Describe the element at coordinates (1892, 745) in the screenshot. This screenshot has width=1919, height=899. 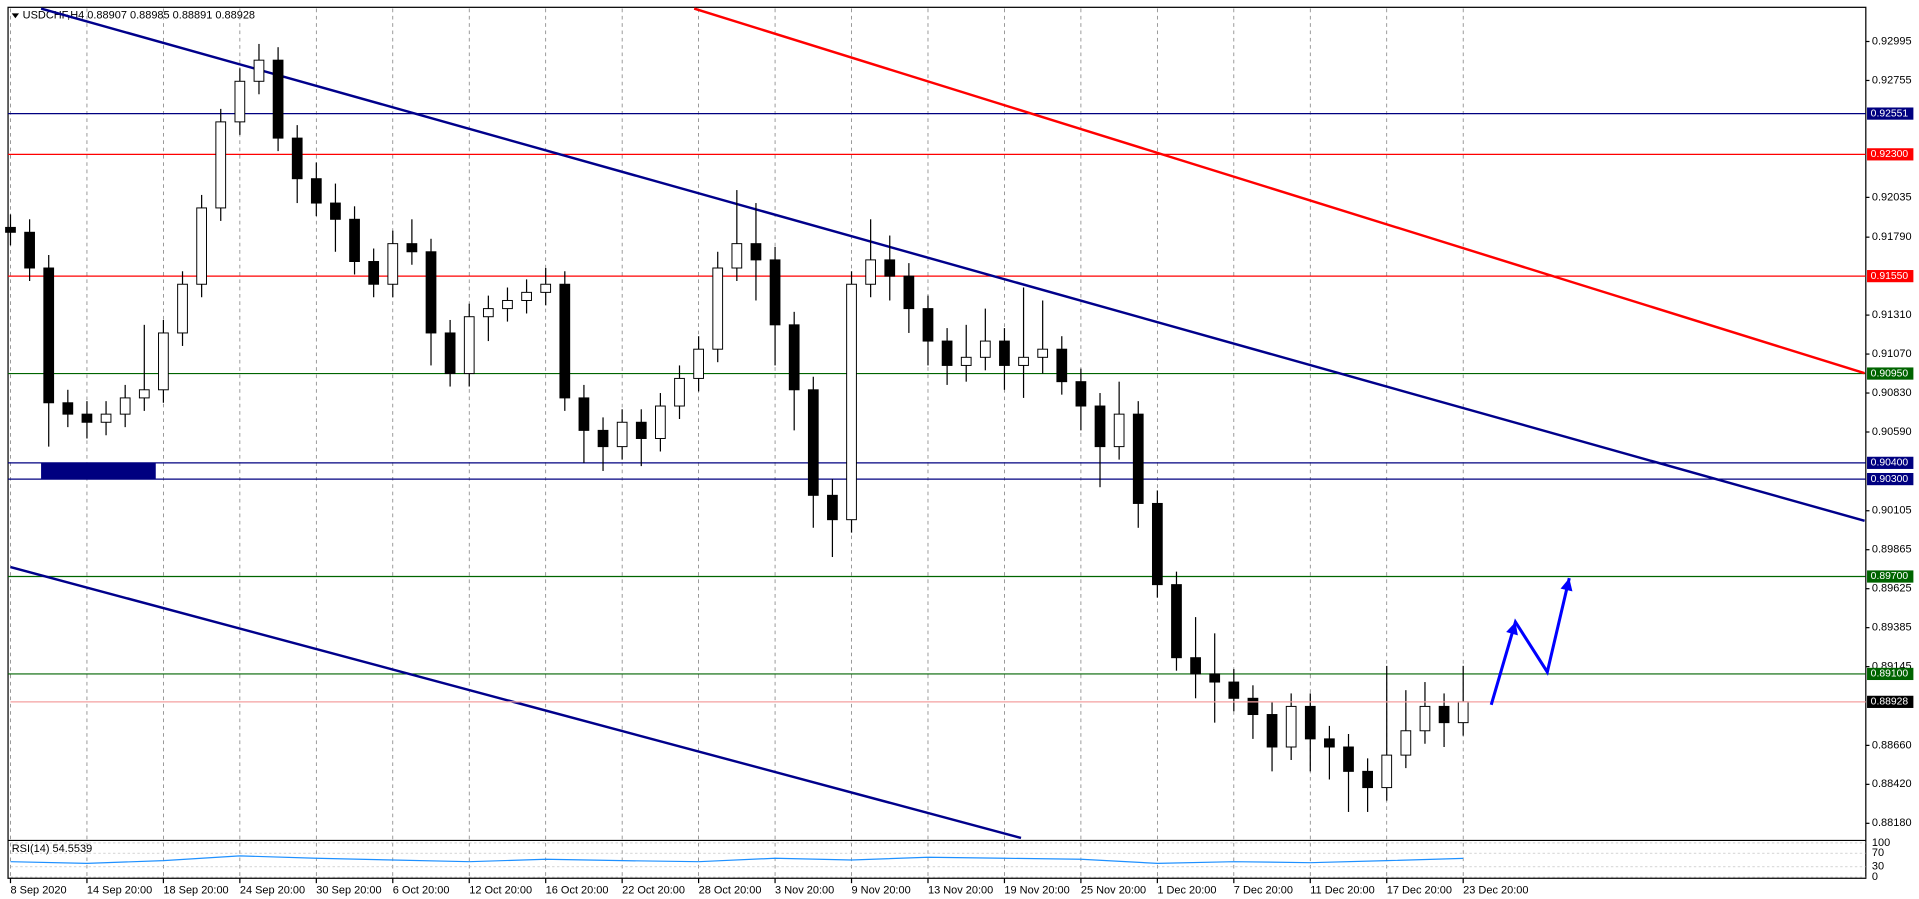
I see `y-tick-label: 0.88660` at that location.